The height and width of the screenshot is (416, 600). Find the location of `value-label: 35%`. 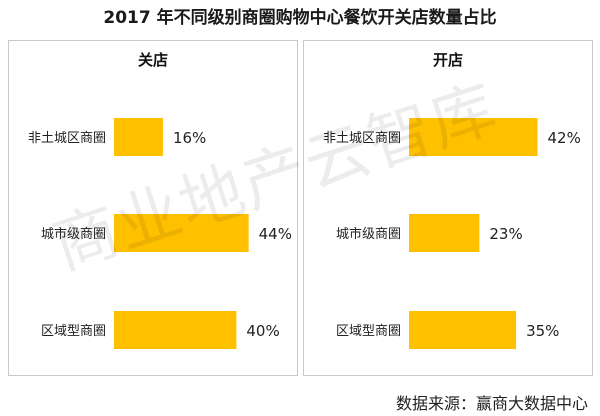

value-label: 35% is located at coordinates (542, 331).